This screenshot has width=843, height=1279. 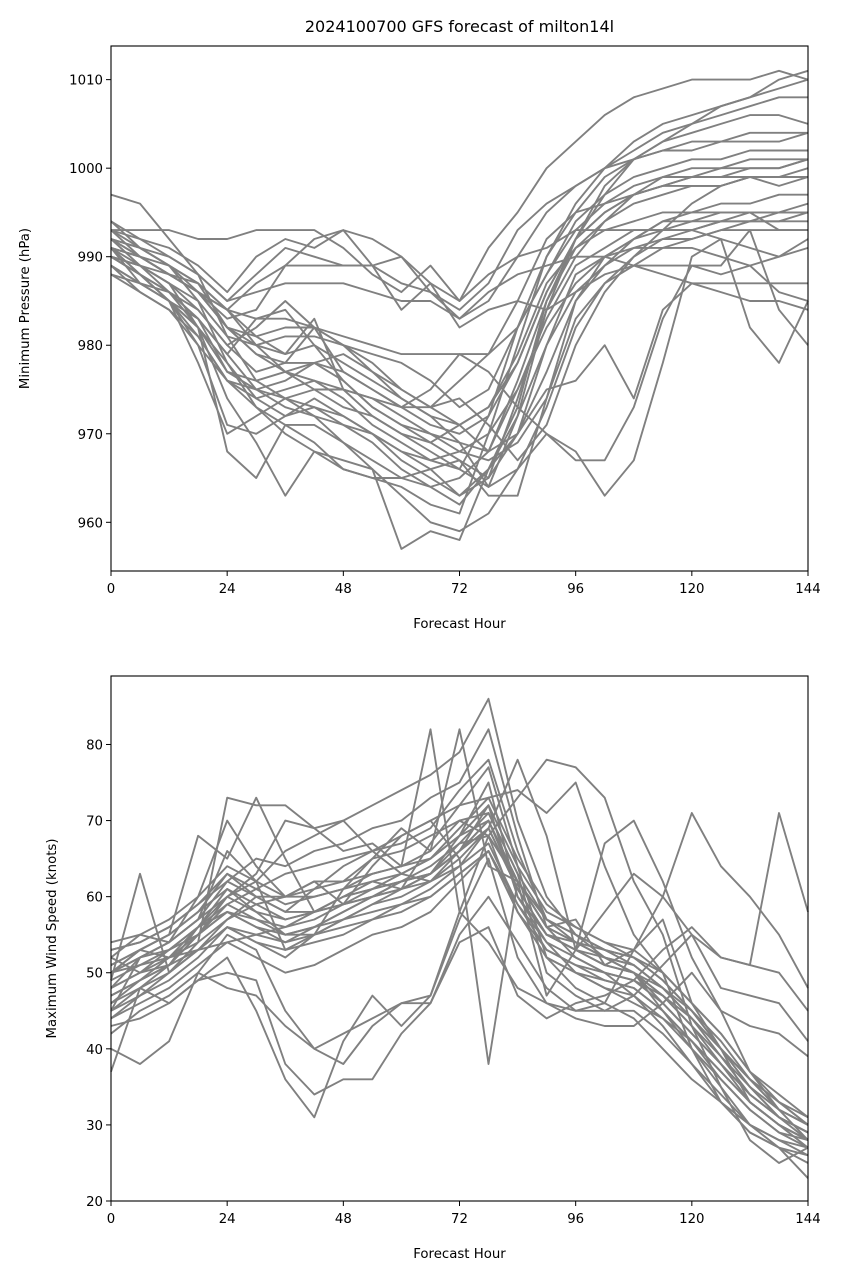 What do you see at coordinates (691, 589) in the screenshot?
I see `pressure-x-tick-label: 120` at bounding box center [691, 589].